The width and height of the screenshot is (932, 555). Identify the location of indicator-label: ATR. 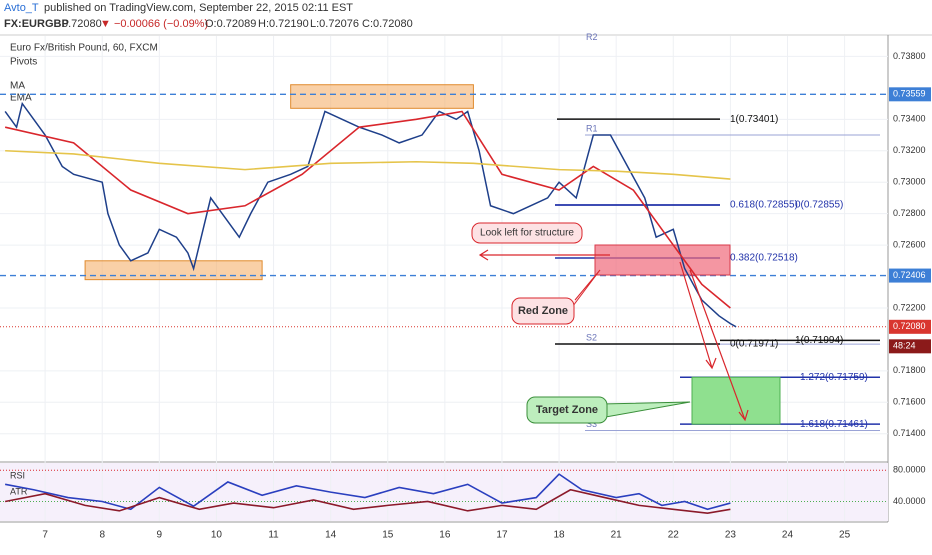
(19, 491).